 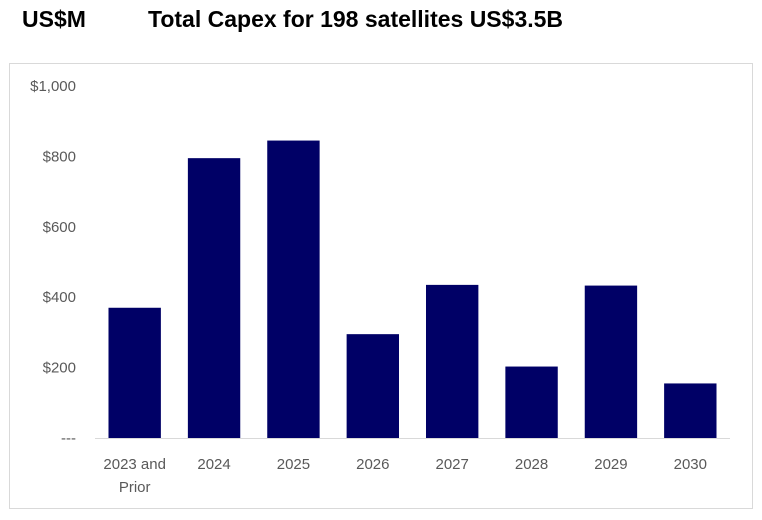 What do you see at coordinates (53, 86) in the screenshot?
I see `y-tick-label: $1,000` at bounding box center [53, 86].